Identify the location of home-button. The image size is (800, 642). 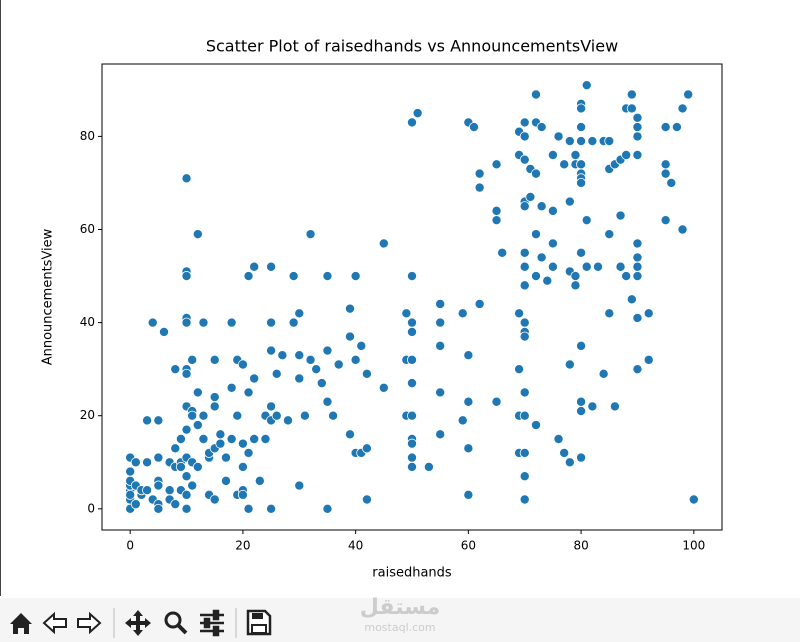
(21, 623).